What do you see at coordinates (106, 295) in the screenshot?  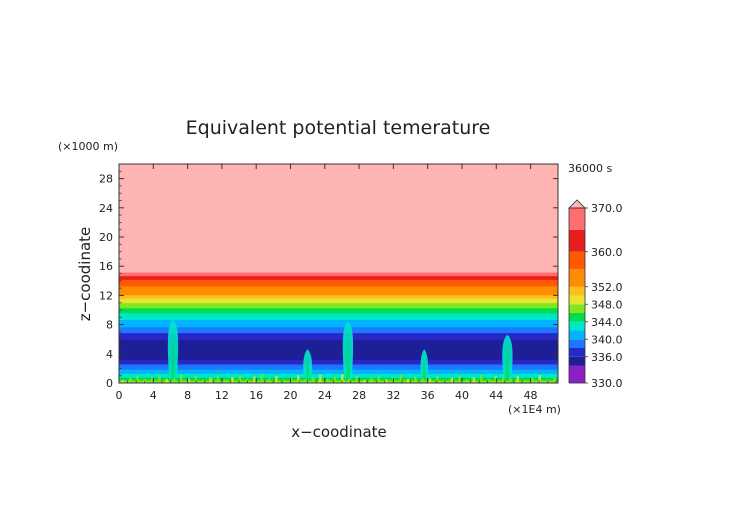 I see `y-tick-label: 12` at bounding box center [106, 295].